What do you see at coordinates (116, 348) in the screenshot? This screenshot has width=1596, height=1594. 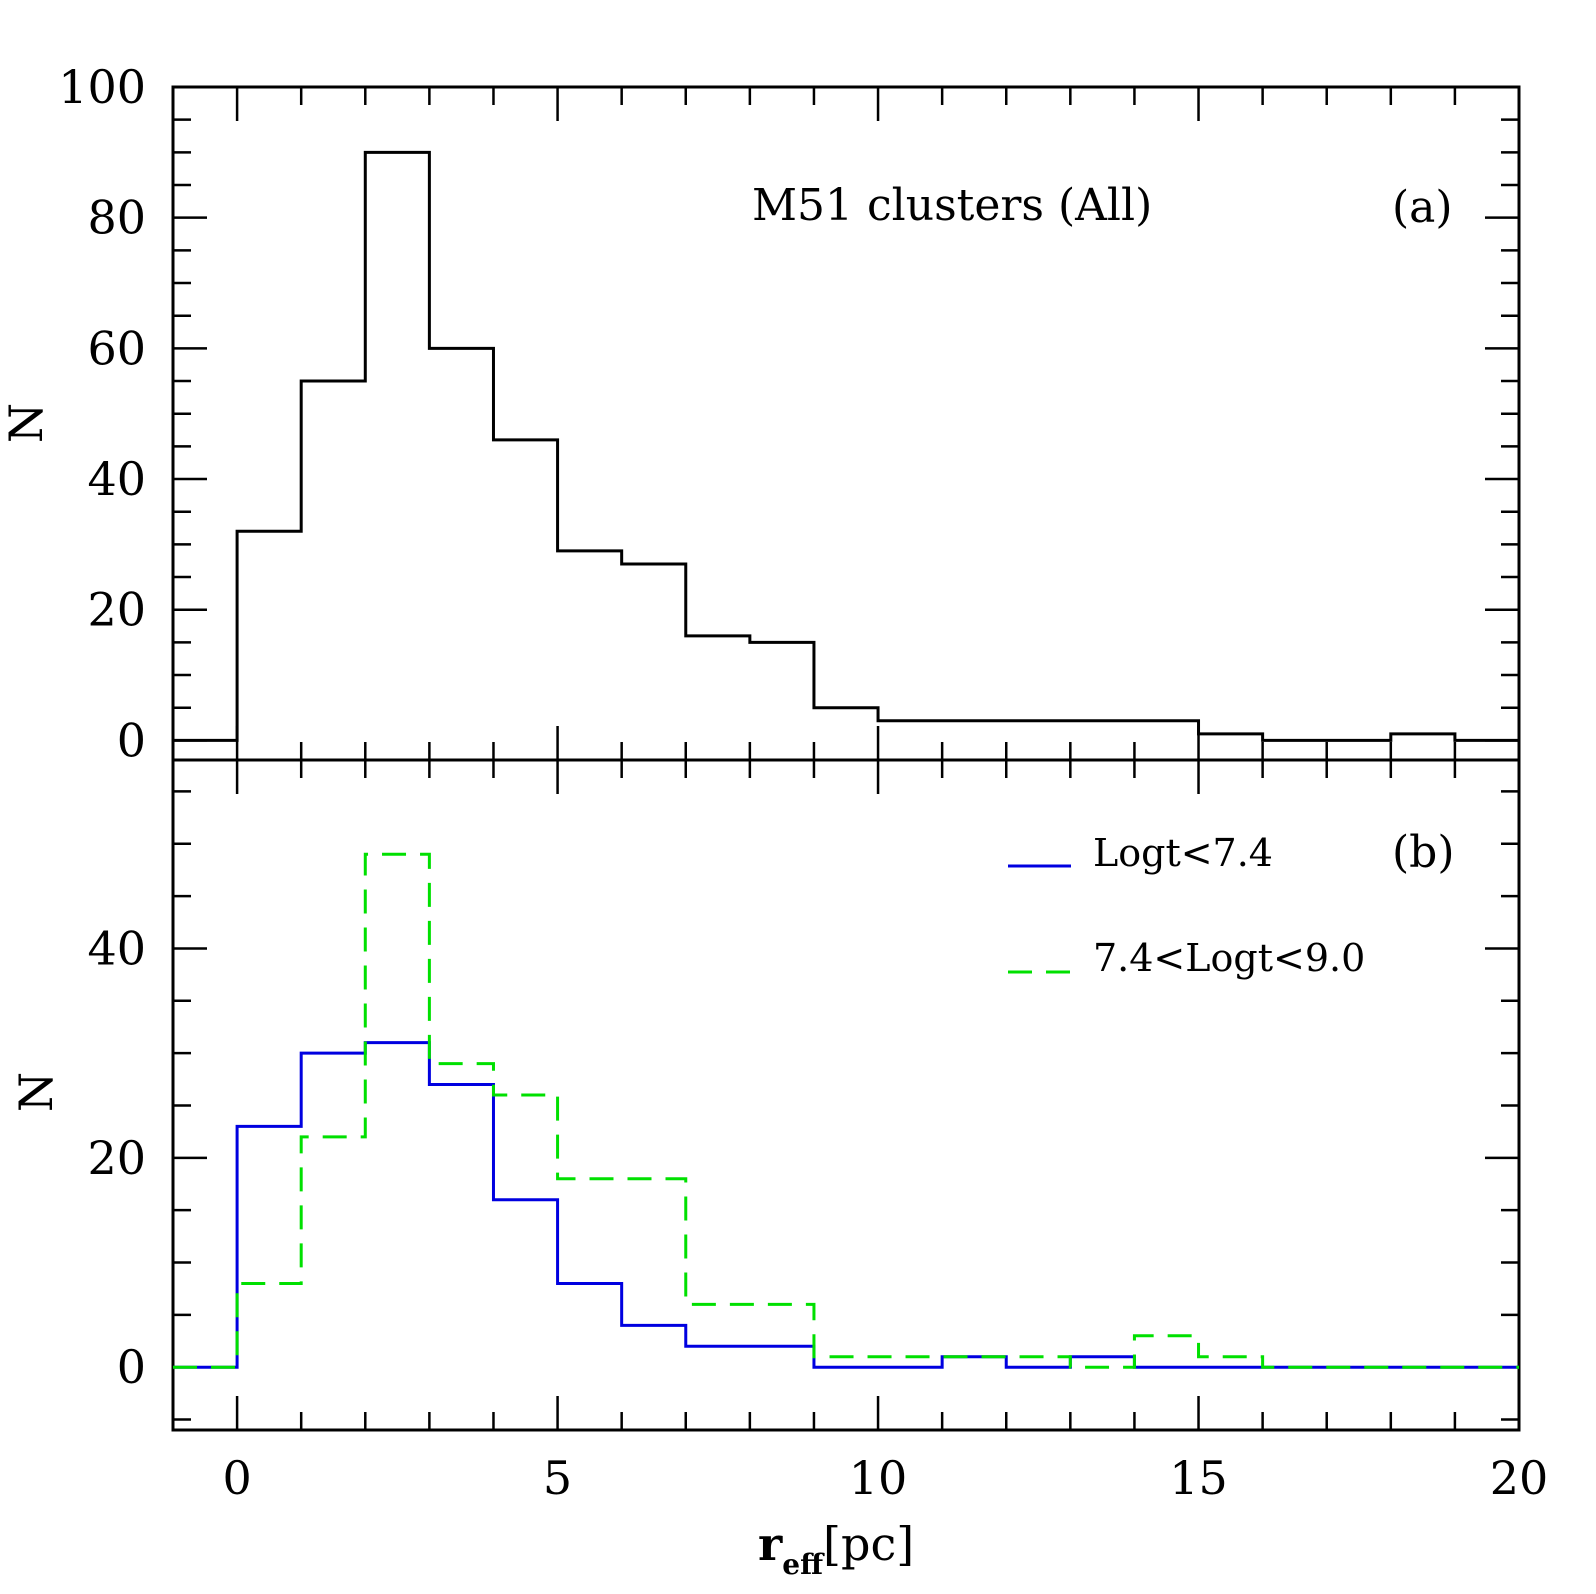 I see `y-tick-label: 60` at bounding box center [116, 348].